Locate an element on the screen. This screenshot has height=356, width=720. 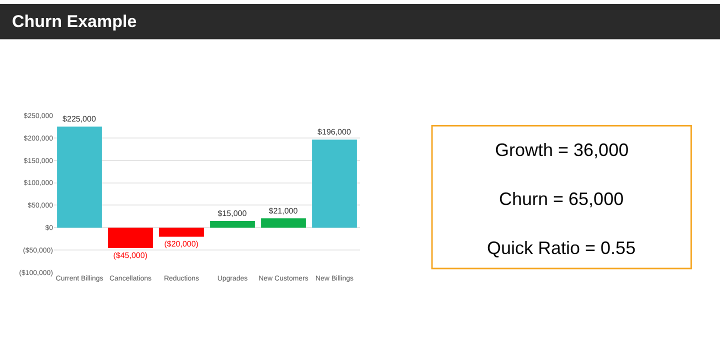
data-label: $225,000 is located at coordinates (79, 119).